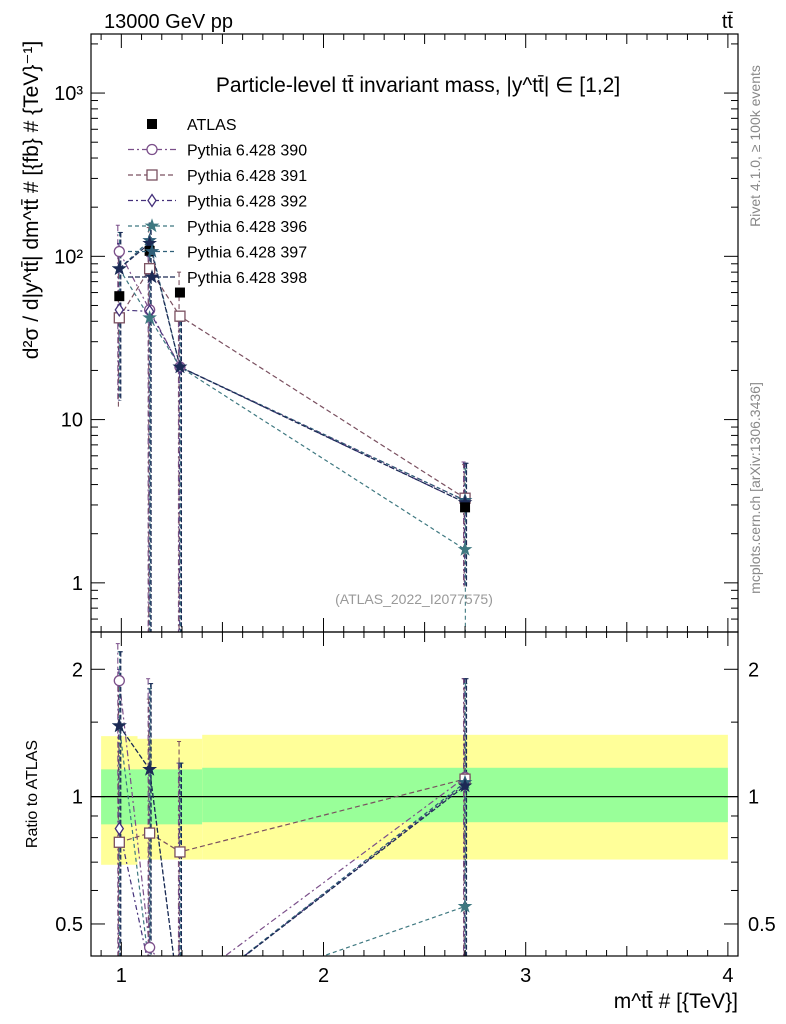 This screenshot has width=786, height=1024. What do you see at coordinates (762, 925) in the screenshot?
I see `ratio-ytick-label-right-0: 0.5` at bounding box center [762, 925].